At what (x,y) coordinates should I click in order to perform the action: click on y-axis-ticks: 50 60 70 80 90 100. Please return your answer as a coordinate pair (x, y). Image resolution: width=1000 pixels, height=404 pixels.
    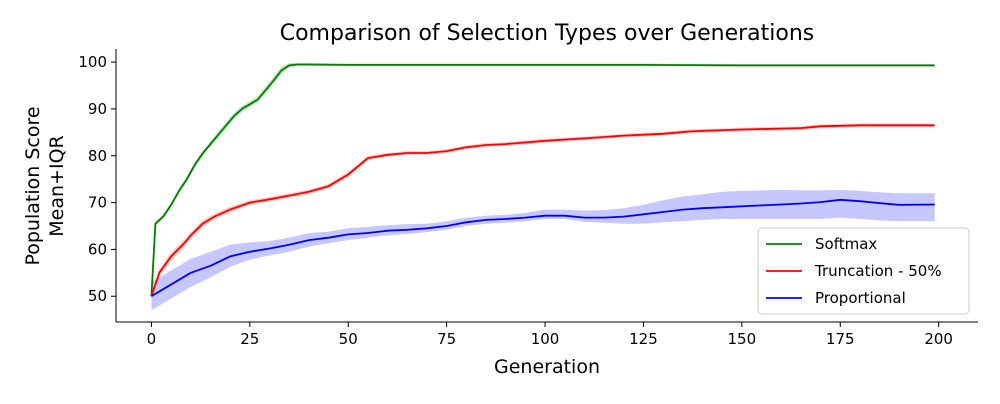
    Looking at the image, I should click on (97, 179).